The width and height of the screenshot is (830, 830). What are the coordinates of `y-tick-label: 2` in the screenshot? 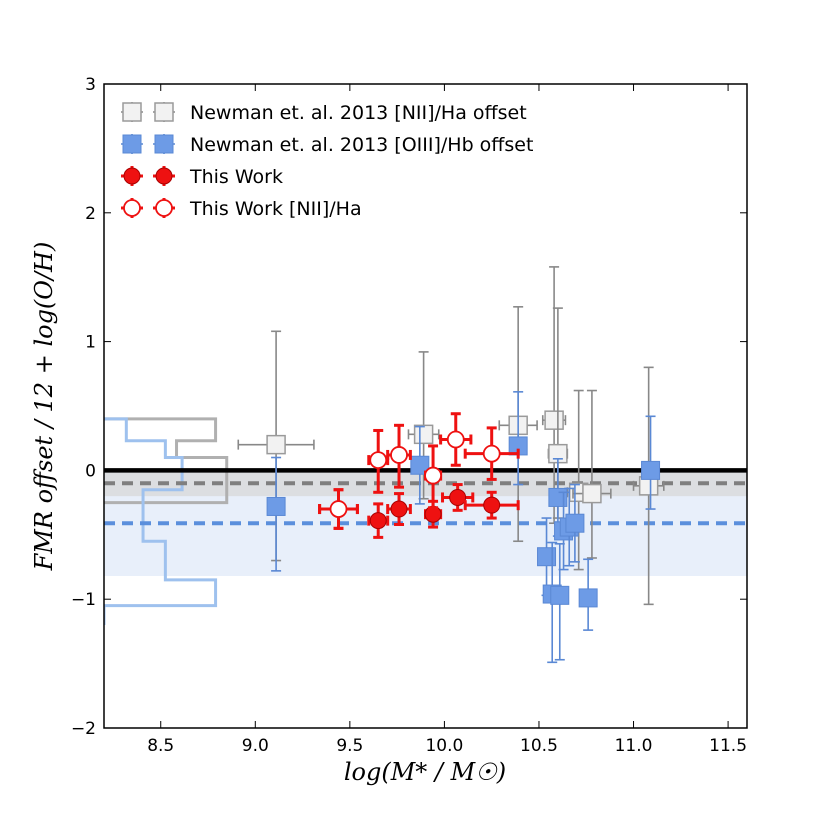 It's located at (90, 214).